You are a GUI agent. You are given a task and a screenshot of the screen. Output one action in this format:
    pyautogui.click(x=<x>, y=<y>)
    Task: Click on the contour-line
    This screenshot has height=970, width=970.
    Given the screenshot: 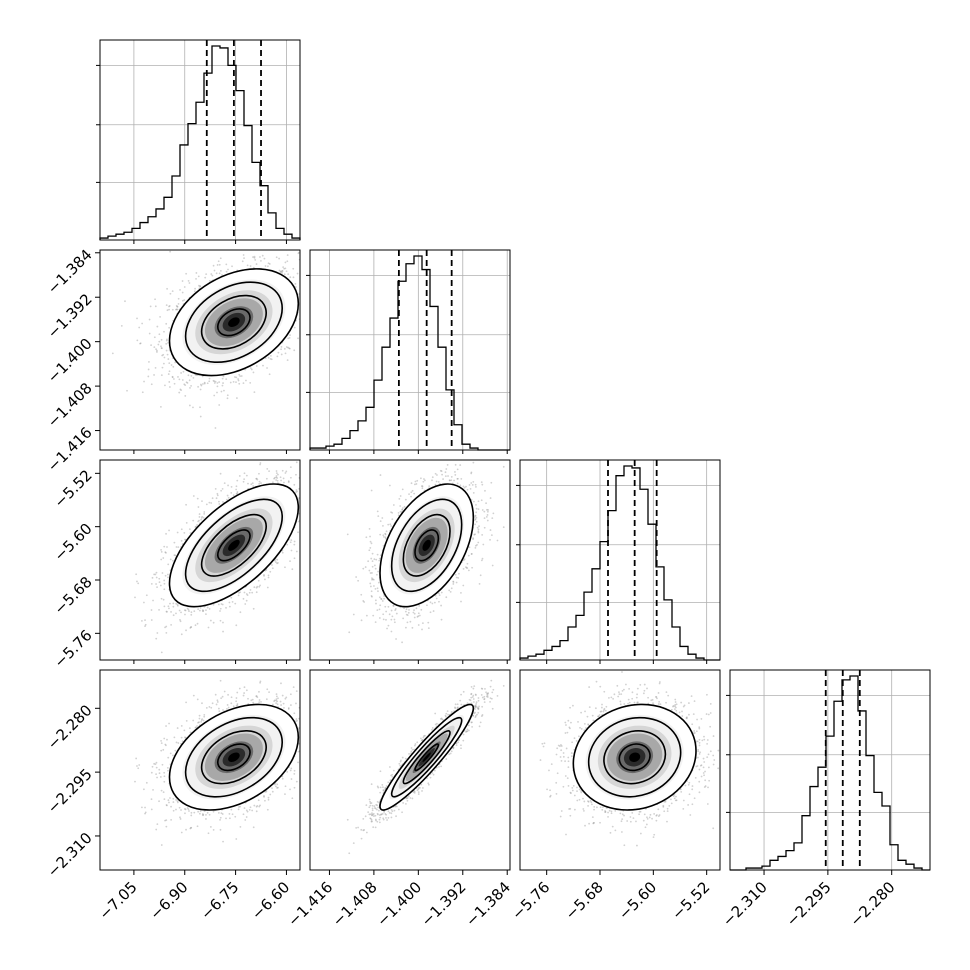 What is the action you would take?
    pyautogui.click(x=234, y=322)
    